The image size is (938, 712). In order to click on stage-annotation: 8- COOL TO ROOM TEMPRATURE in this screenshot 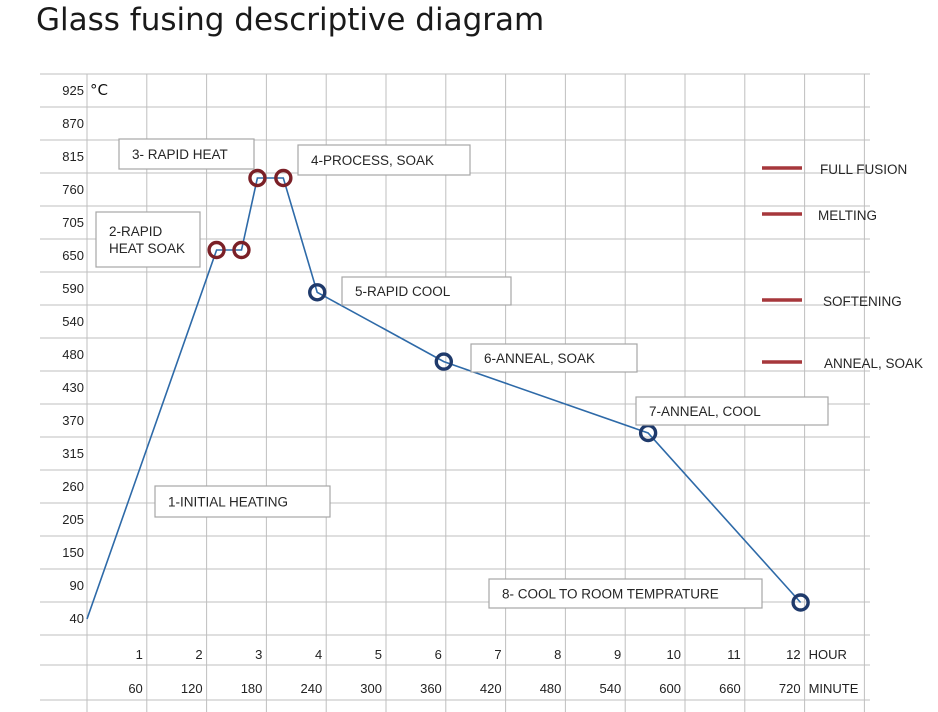, I will do `click(625, 593)`.